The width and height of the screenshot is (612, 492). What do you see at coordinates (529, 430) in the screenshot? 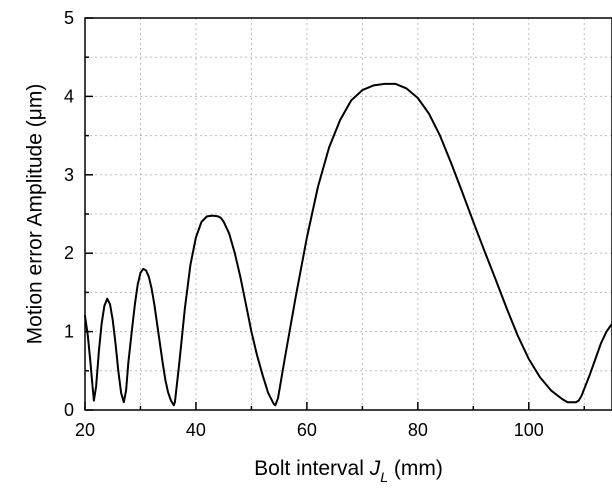
I see `x-tick-label: 100` at bounding box center [529, 430].